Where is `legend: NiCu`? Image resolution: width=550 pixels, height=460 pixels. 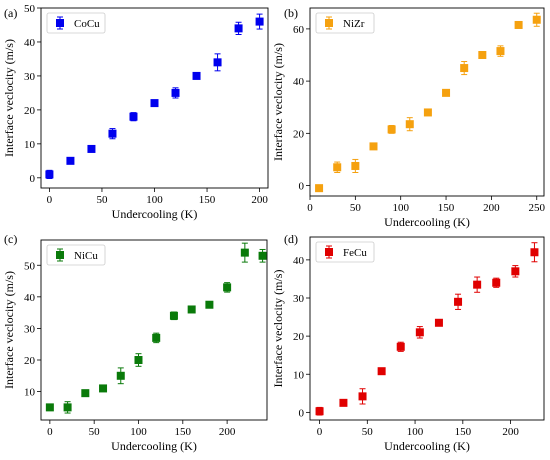
legend: NiCu is located at coordinates (76, 255).